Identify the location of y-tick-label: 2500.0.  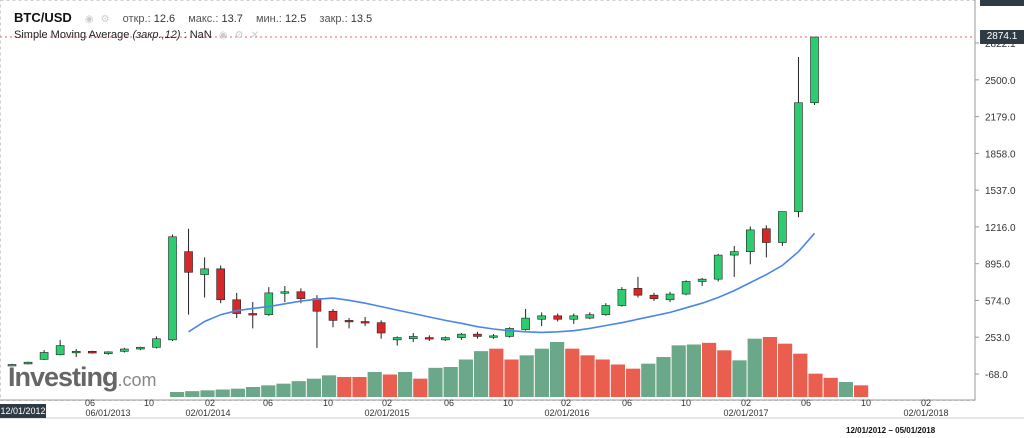
(1000, 81).